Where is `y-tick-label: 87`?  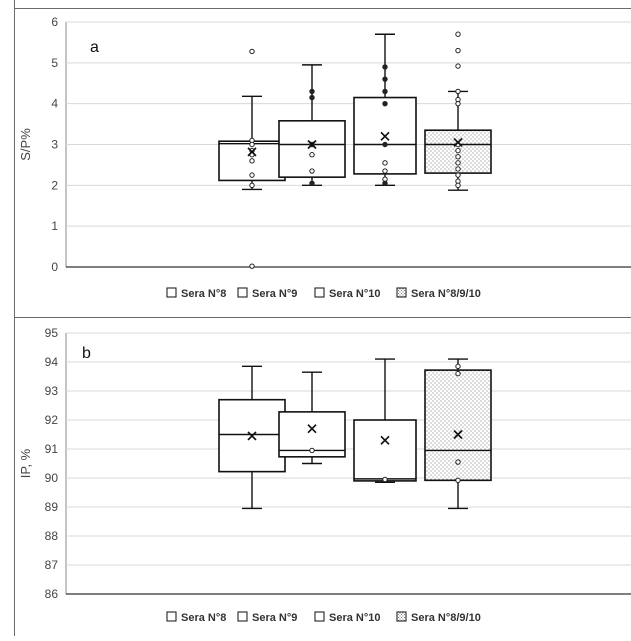 y-tick-label: 87 is located at coordinates (52, 565).